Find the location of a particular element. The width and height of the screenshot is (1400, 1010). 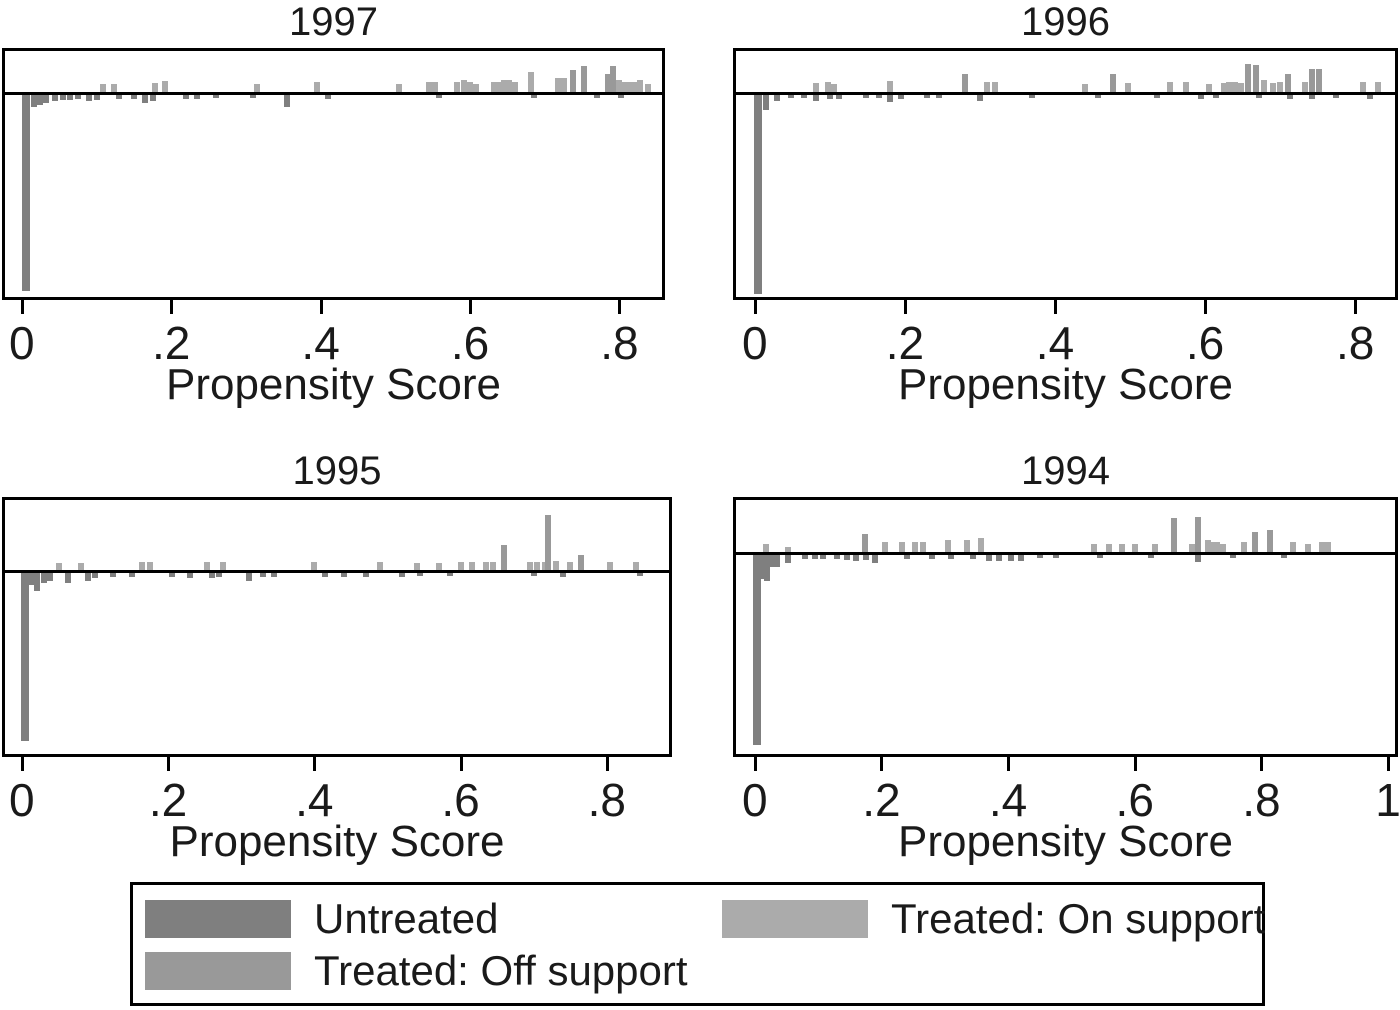

plot-area is located at coordinates (1065, 174).